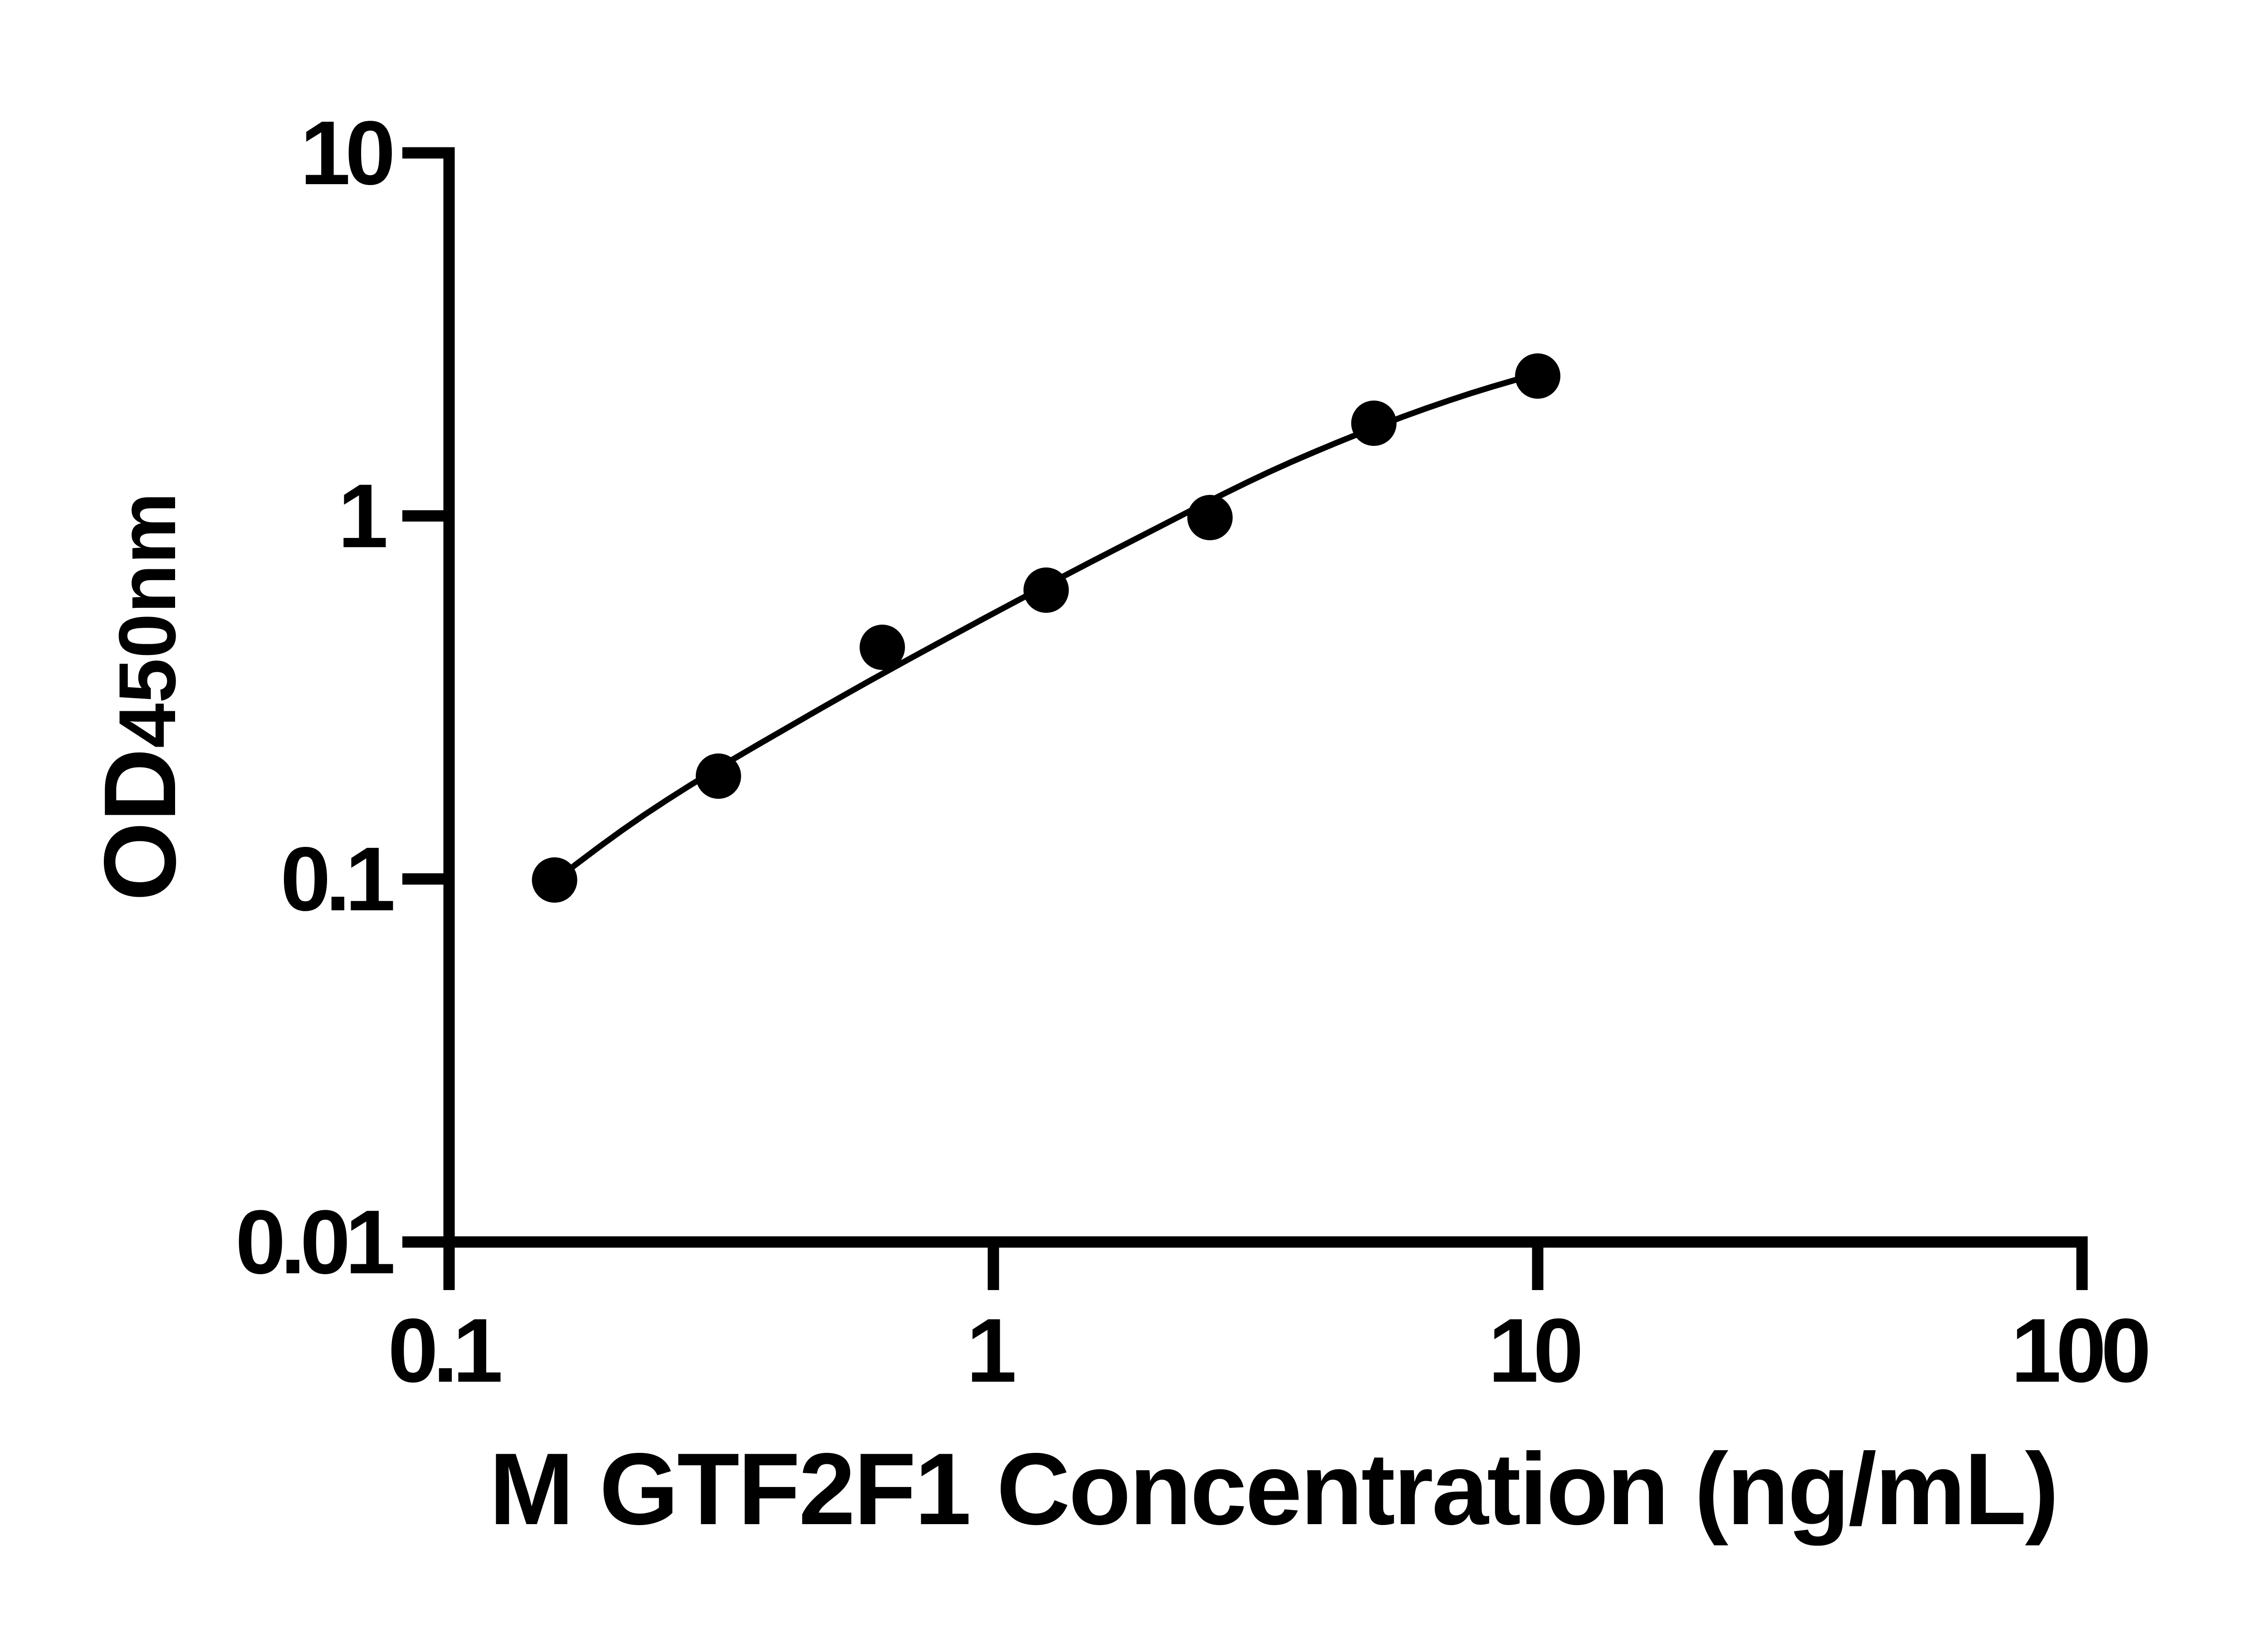 The height and width of the screenshot is (1633, 2268). Describe the element at coordinates (140, 696) in the screenshot. I see `svg-text: OD450nm` at that location.